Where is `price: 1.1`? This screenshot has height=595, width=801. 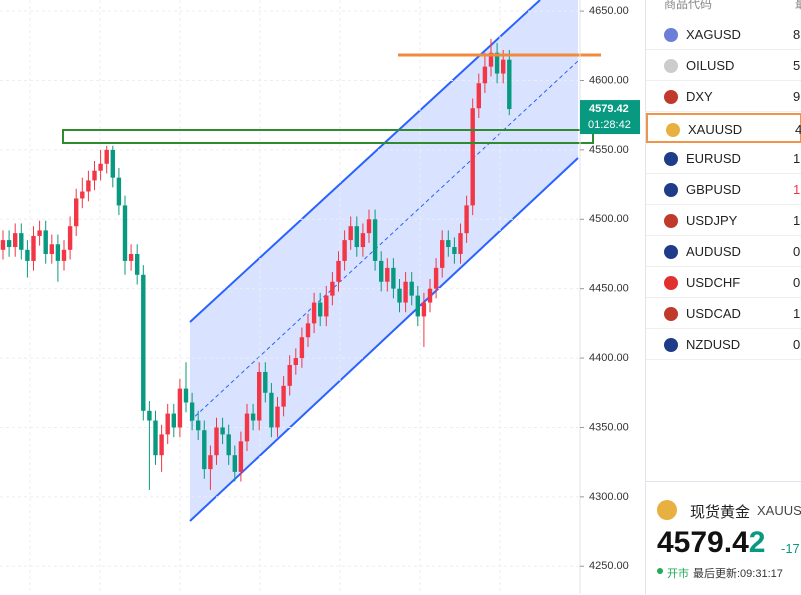
price: 1.1 is located at coordinates (797, 158).